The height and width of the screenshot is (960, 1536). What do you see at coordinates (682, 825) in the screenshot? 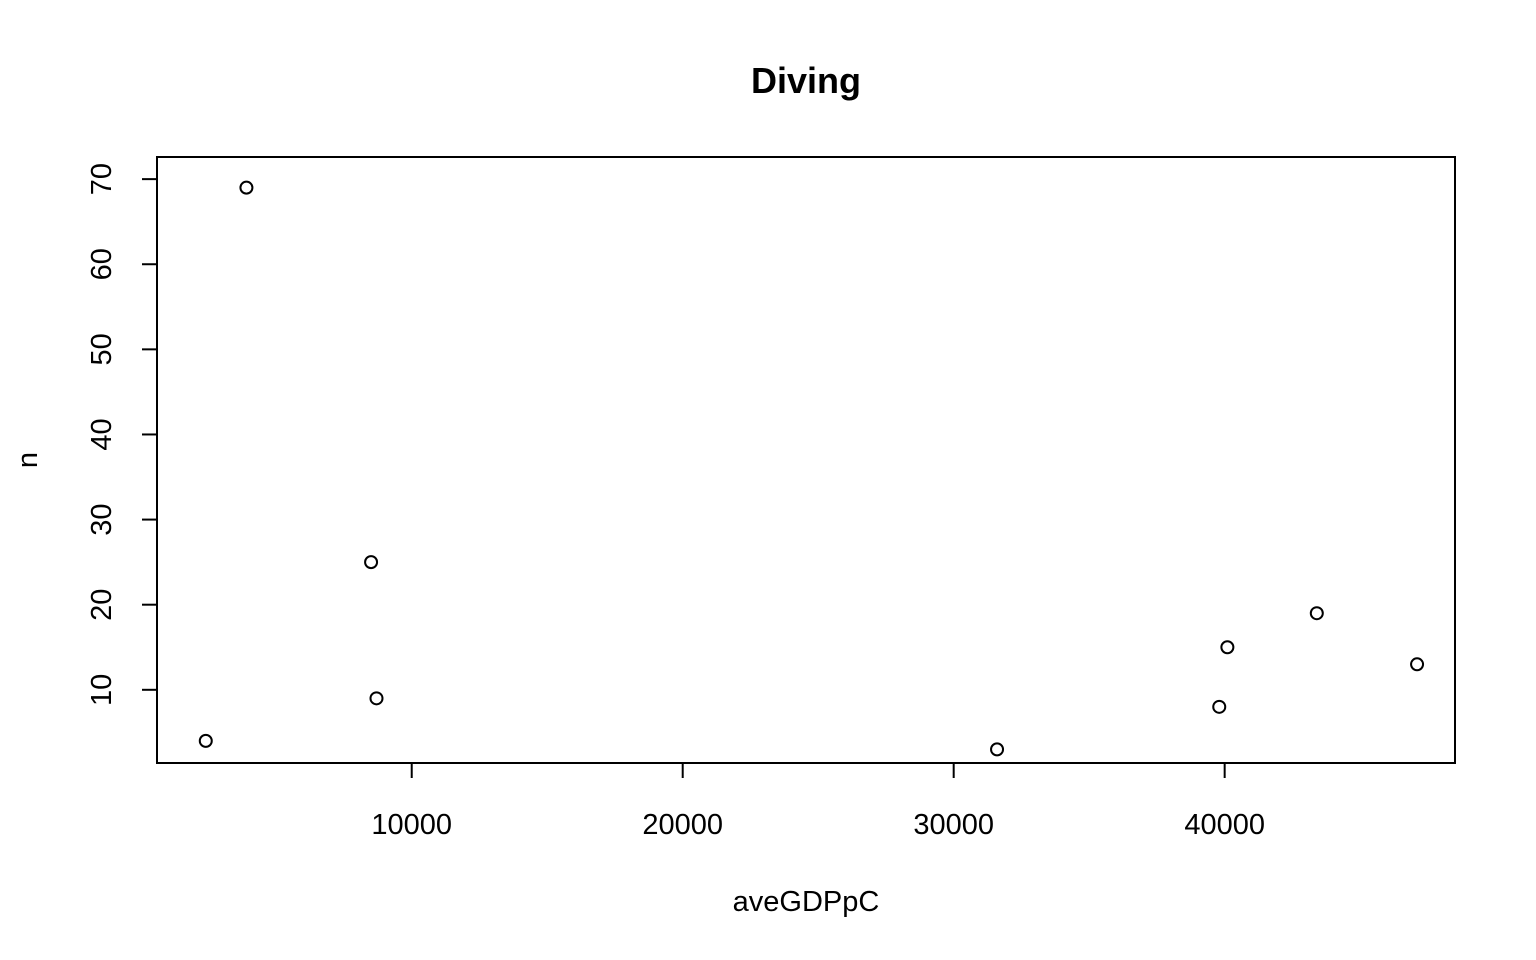
I see `x-tick-label: 20000` at bounding box center [682, 825].